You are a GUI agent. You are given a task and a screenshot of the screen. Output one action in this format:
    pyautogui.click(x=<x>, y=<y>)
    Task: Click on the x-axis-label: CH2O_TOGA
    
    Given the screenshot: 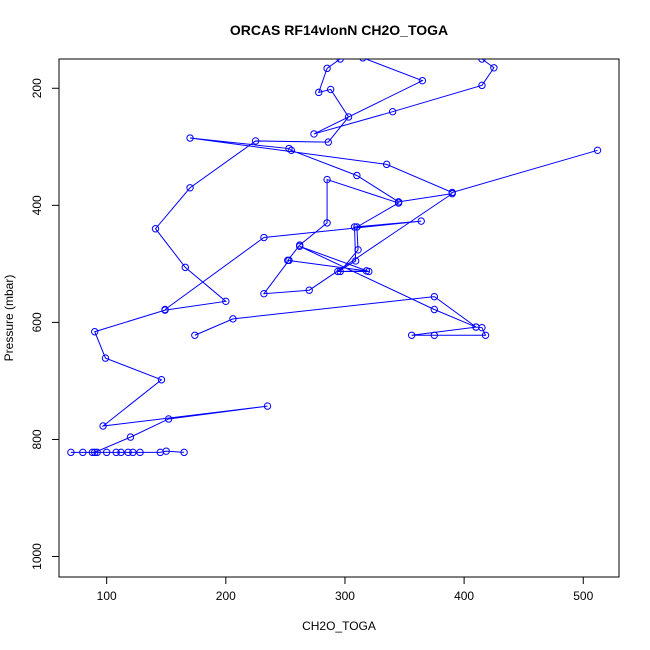 What is the action you would take?
    pyautogui.click(x=339, y=626)
    